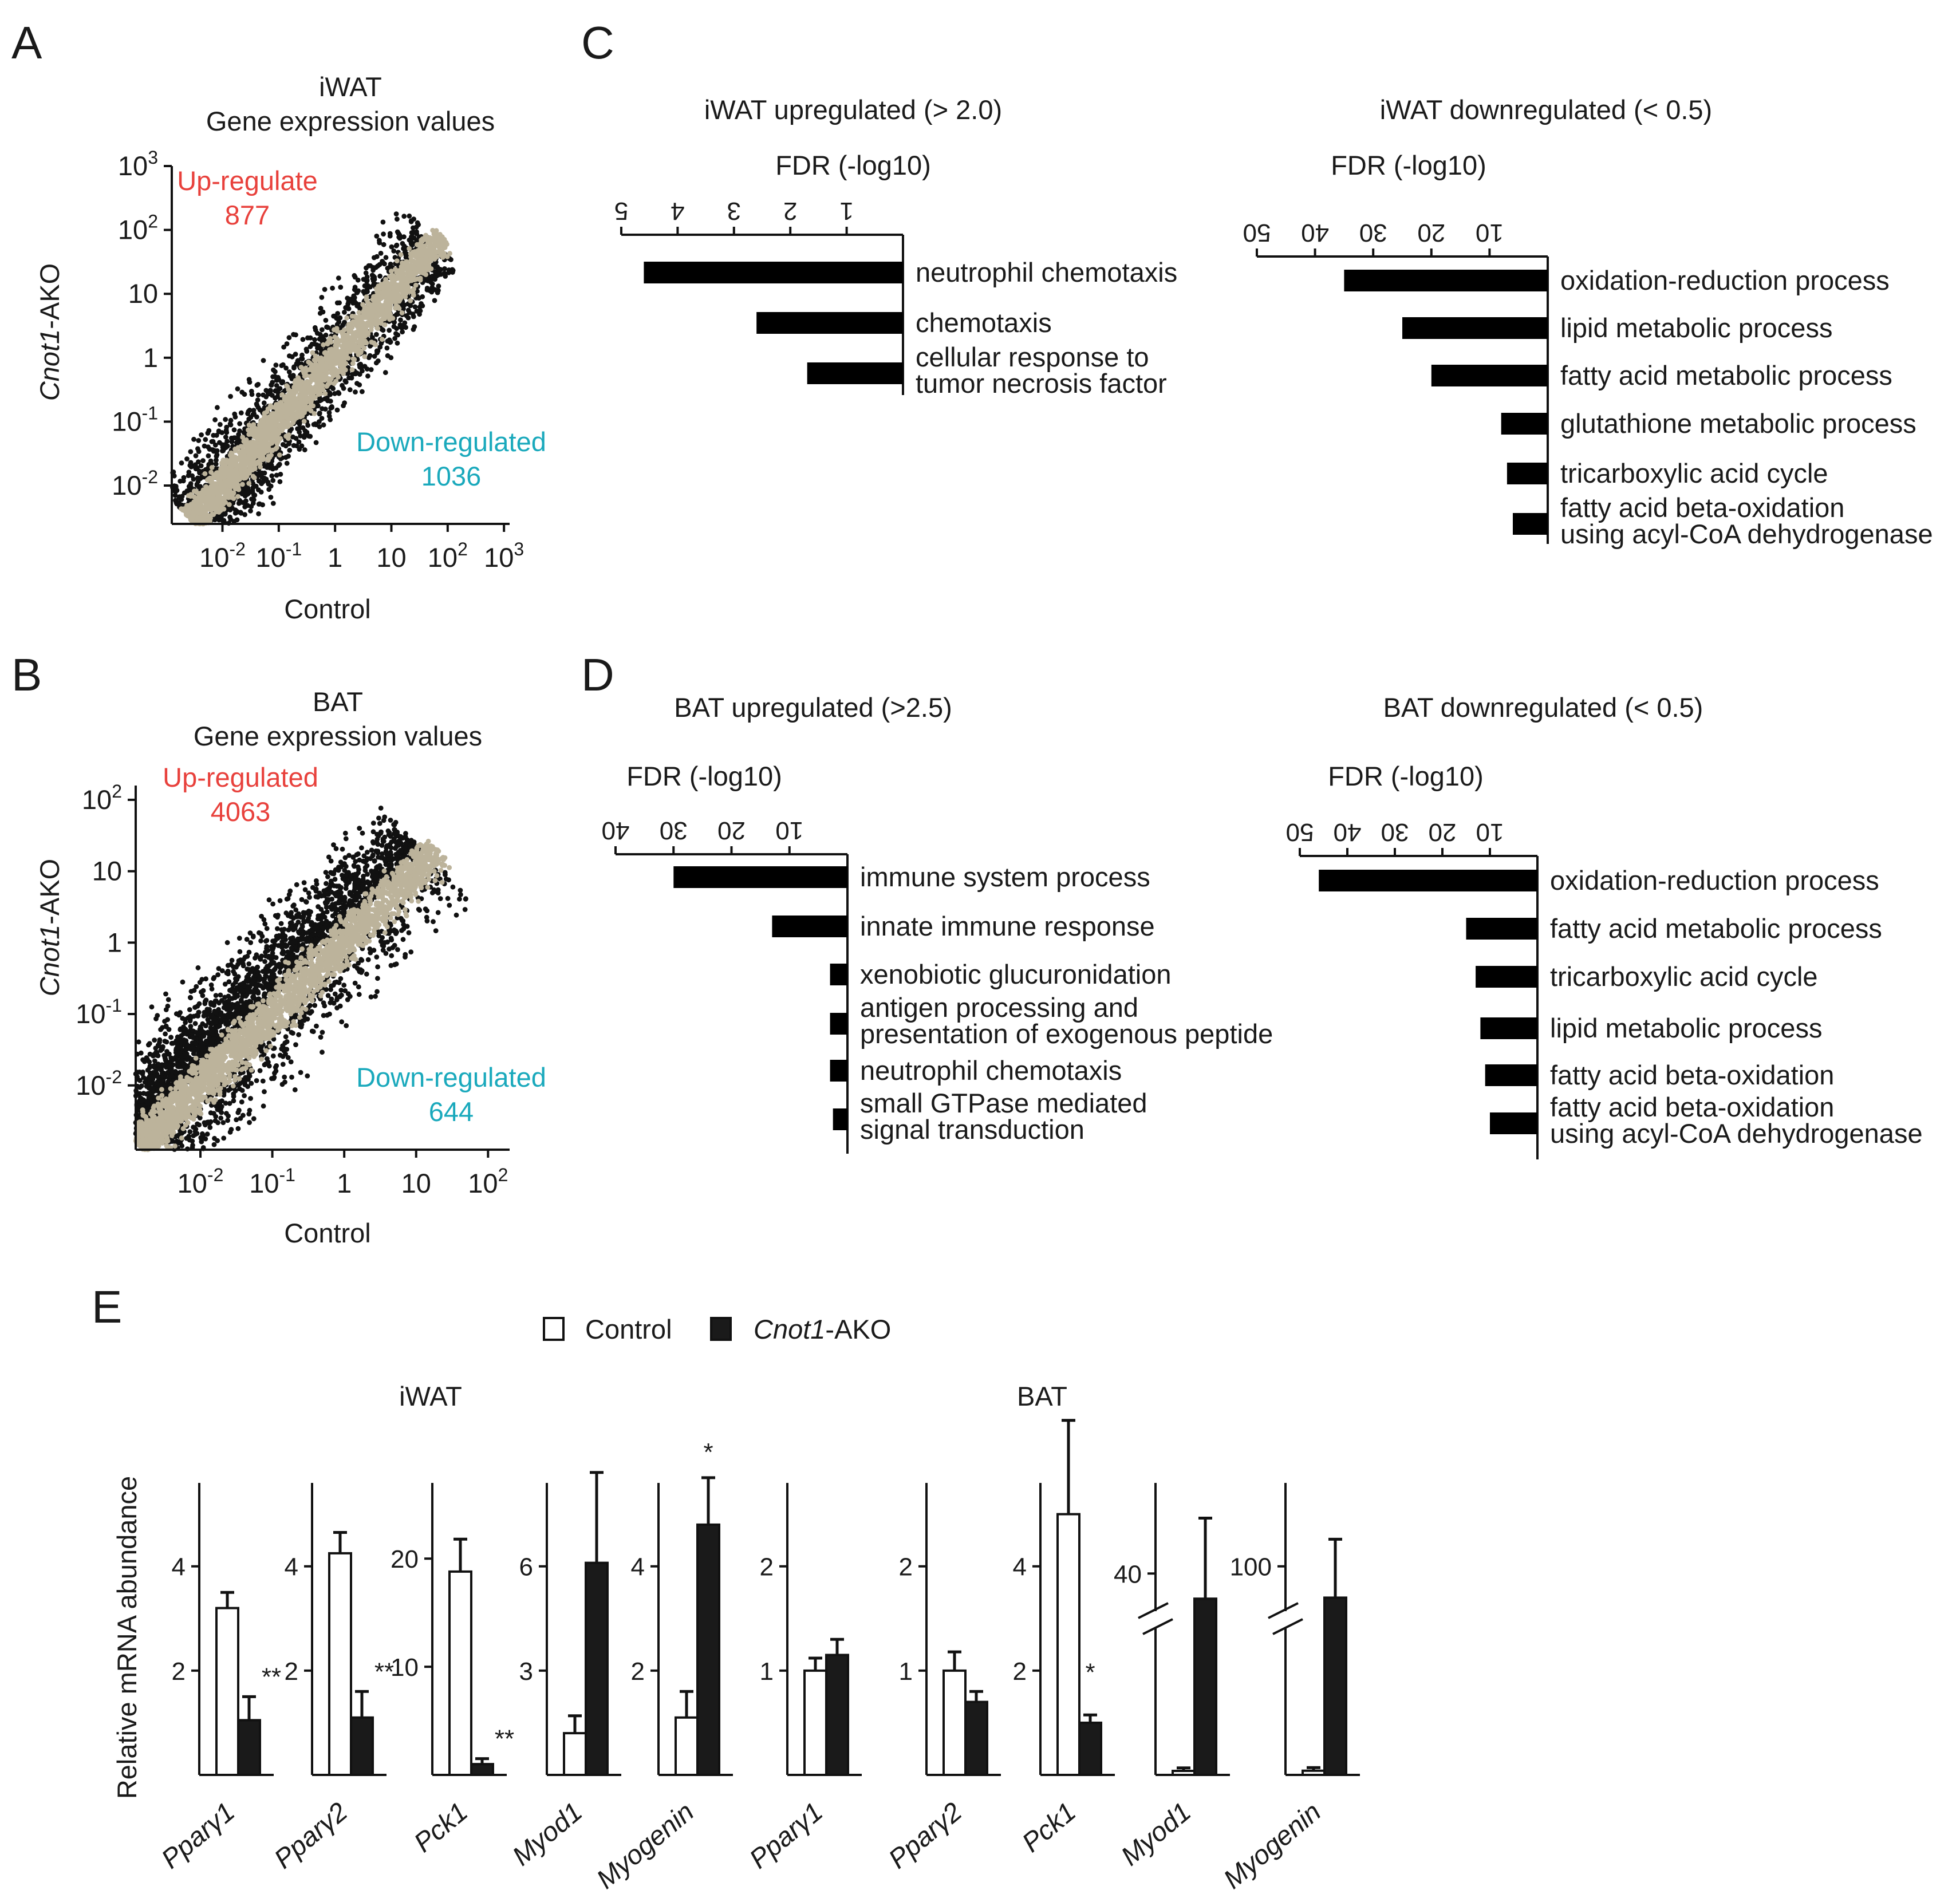 The width and height of the screenshot is (1960, 1894). I want to click on panel-letter-b: B, so click(26, 674).